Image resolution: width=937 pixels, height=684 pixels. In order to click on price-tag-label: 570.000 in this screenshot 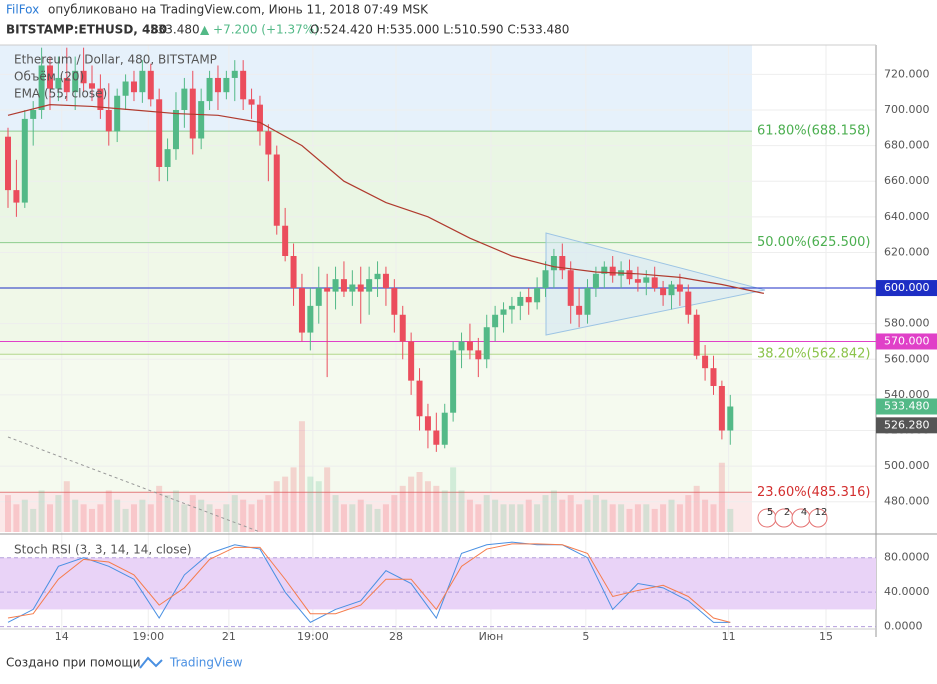, I will do `click(907, 340)`.